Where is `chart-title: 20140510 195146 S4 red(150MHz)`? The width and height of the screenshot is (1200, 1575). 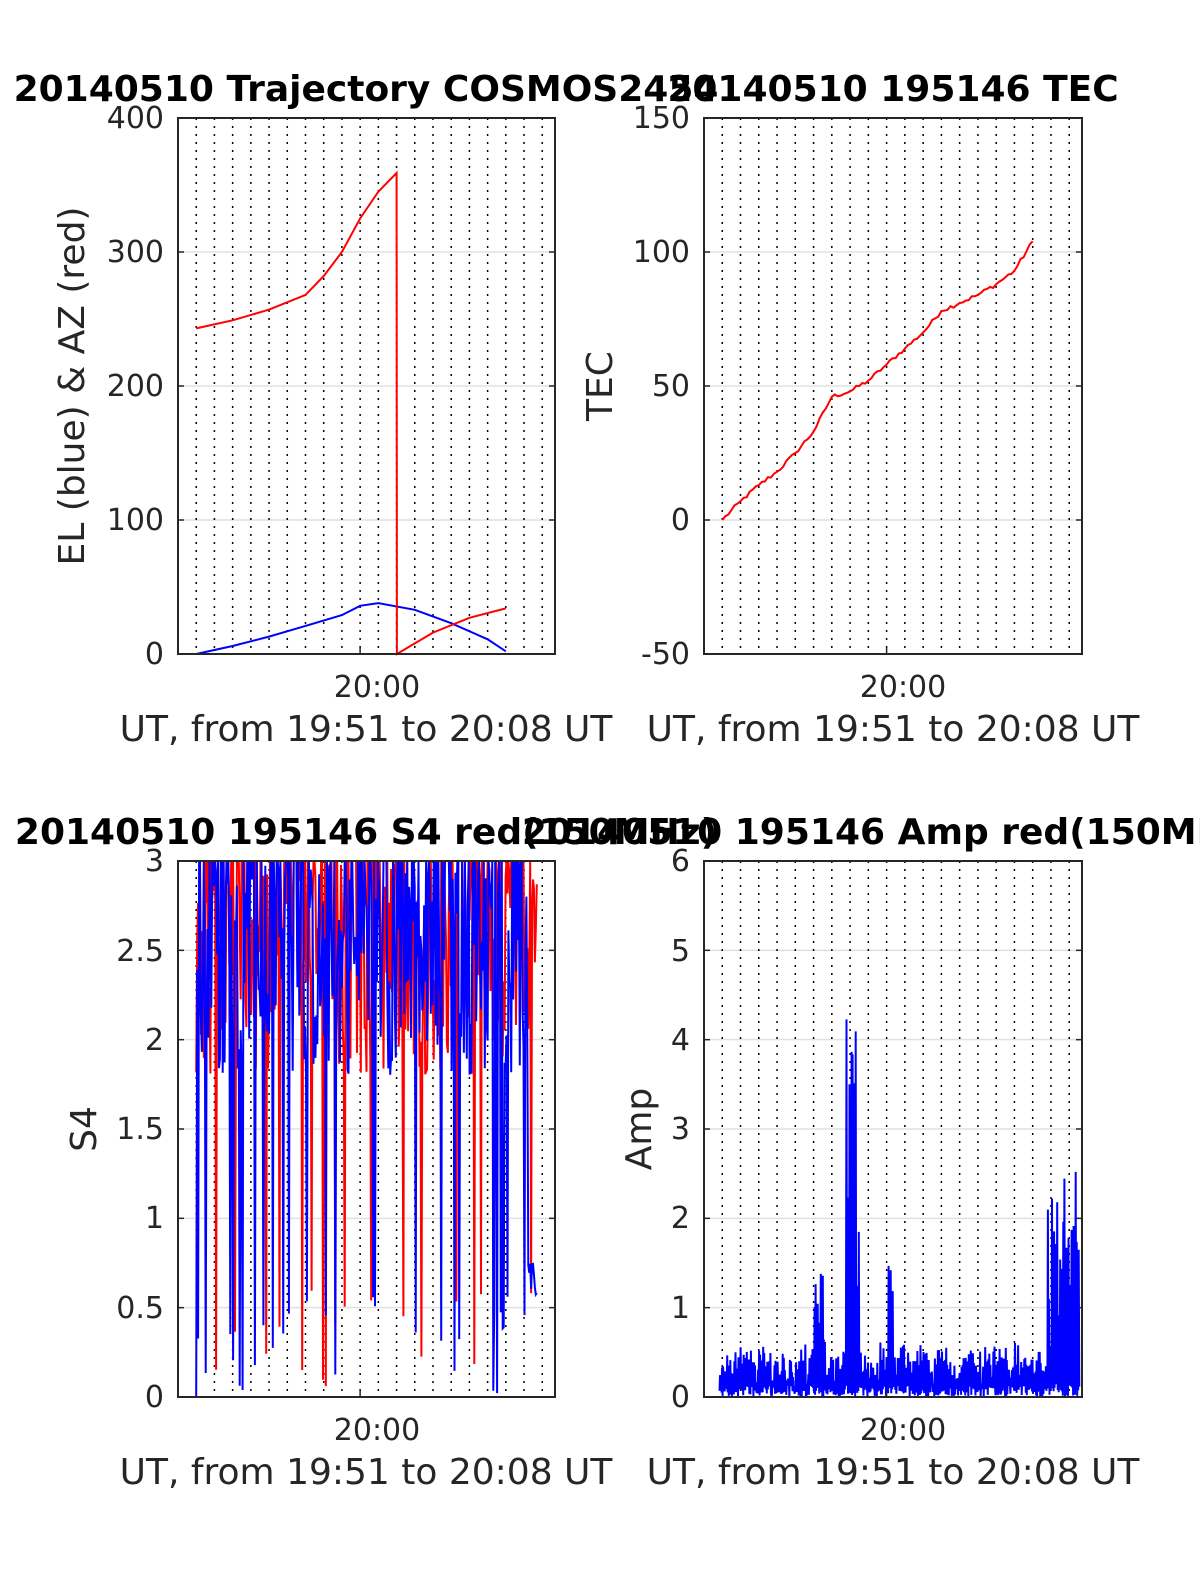 chart-title: 20140510 195146 S4 red(150MHz) is located at coordinates (366, 832).